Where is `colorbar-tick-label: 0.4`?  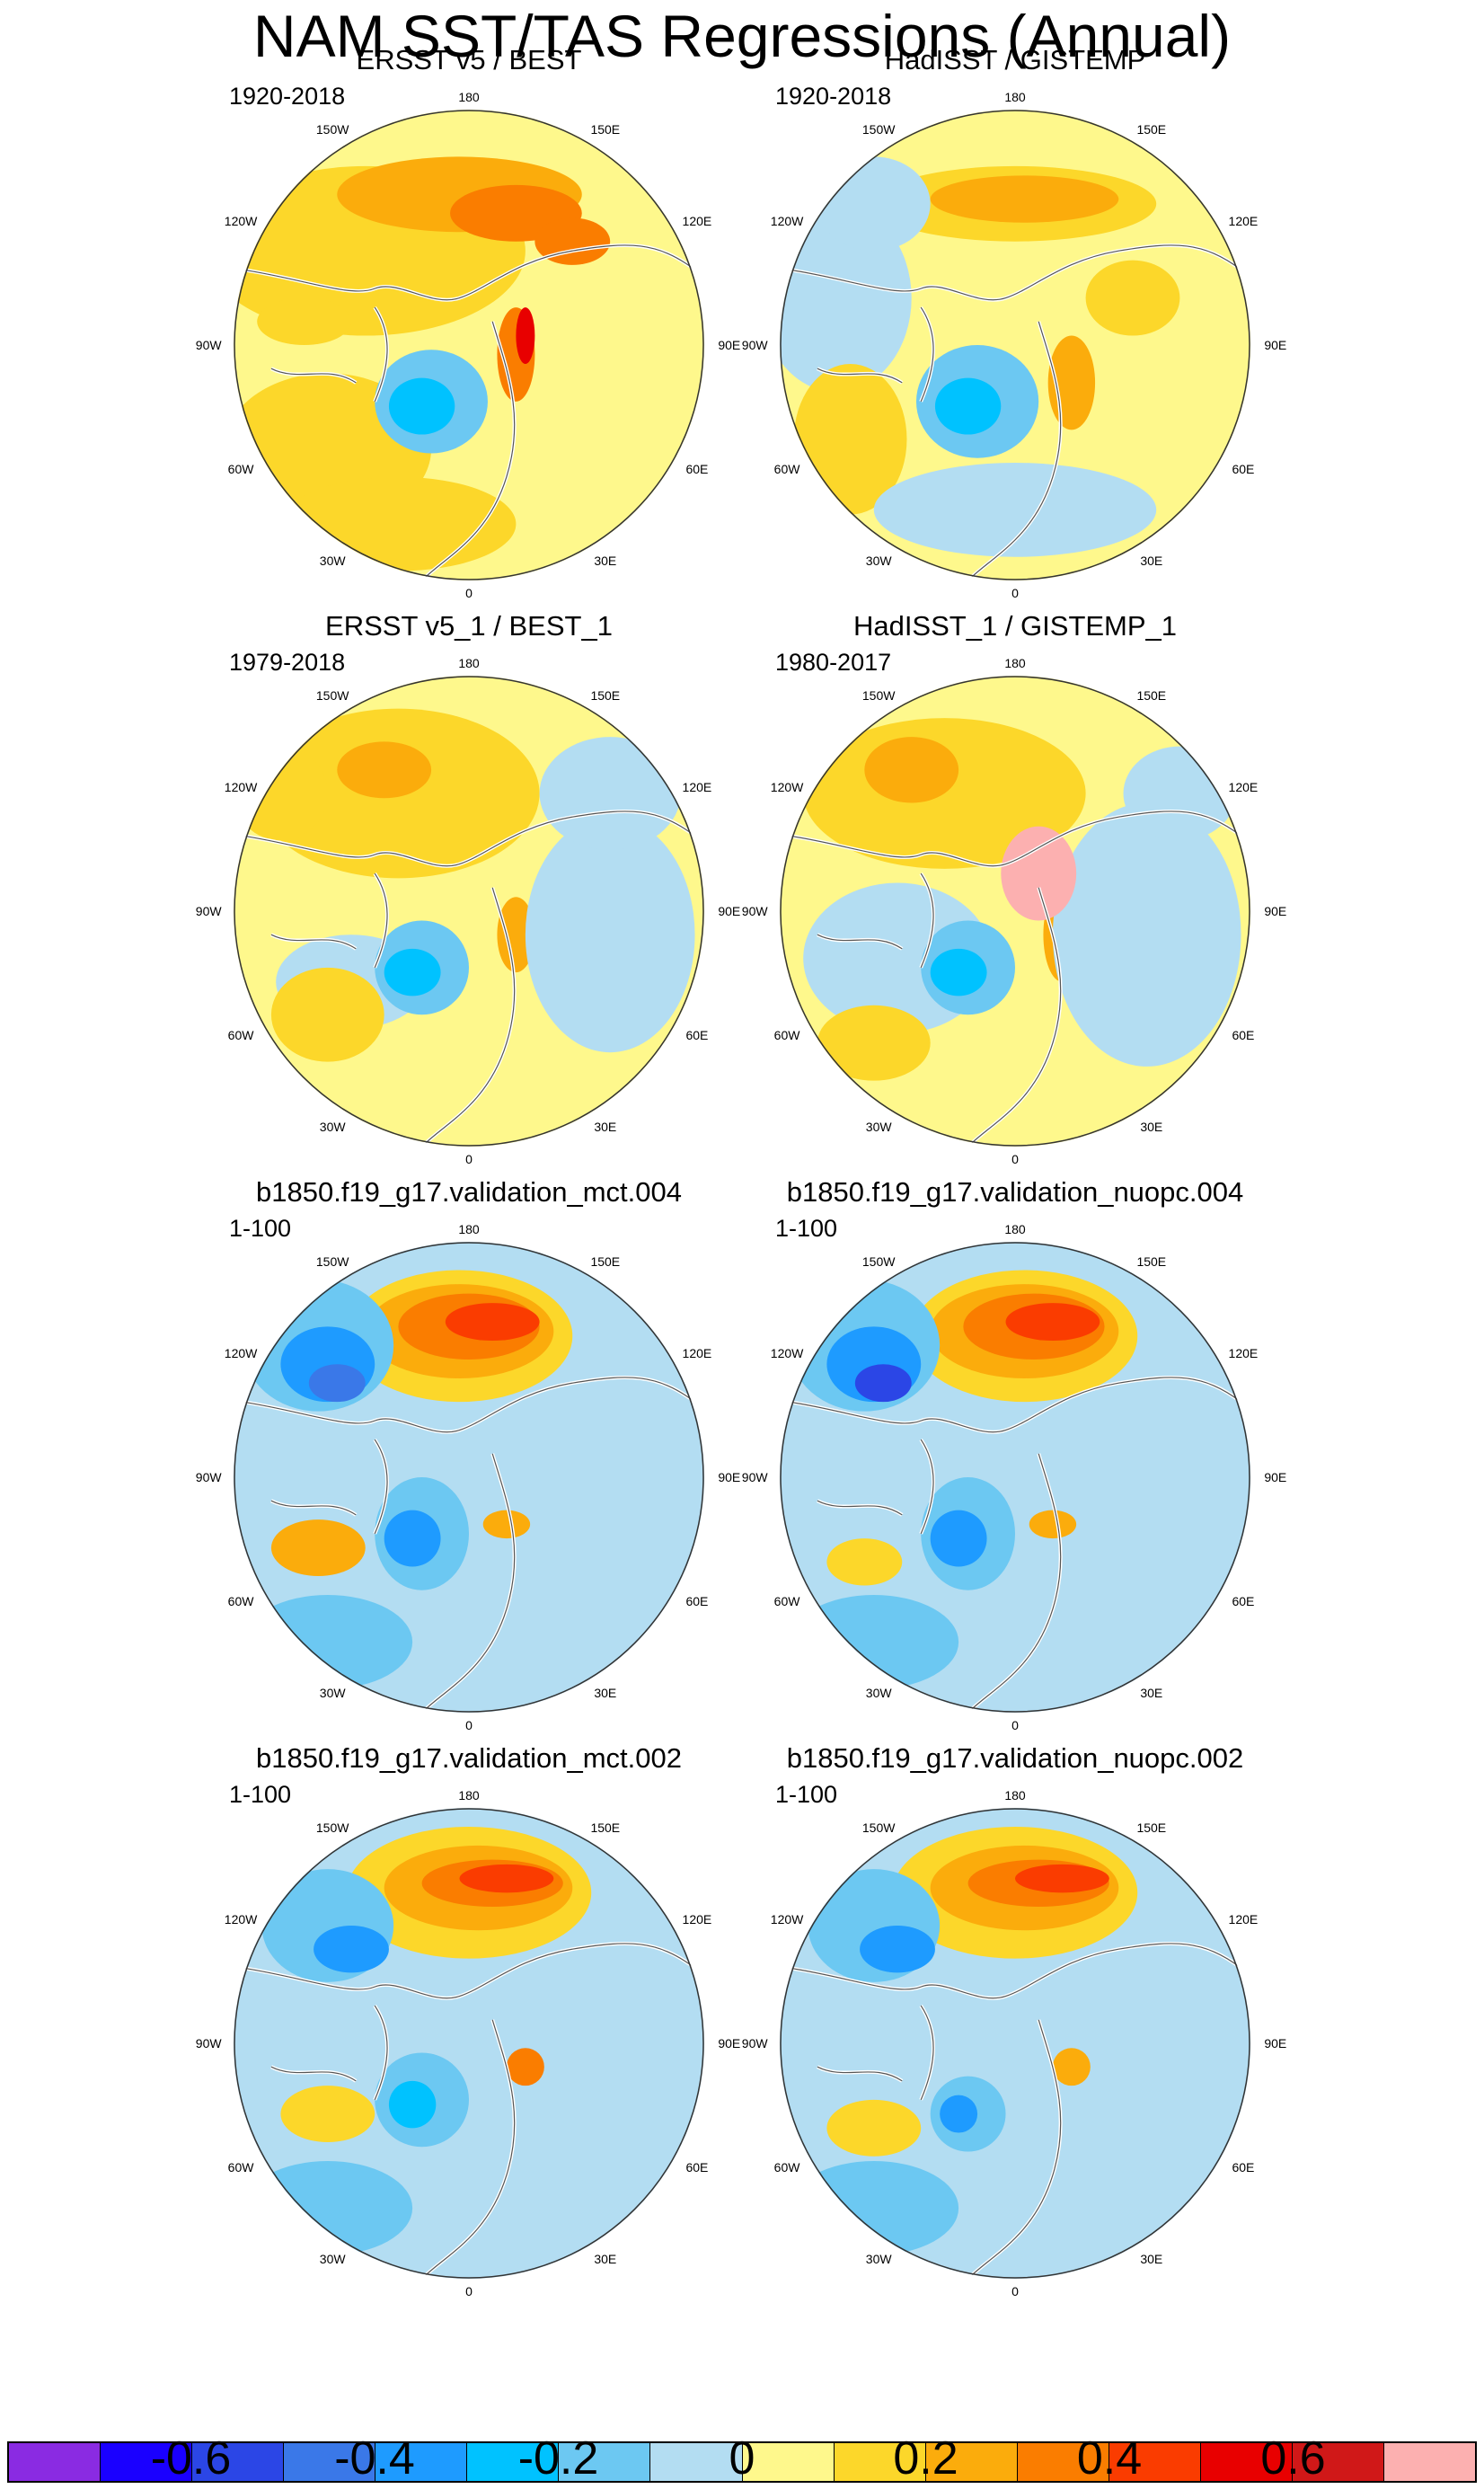
colorbar-tick-label: 0.4 is located at coordinates (1109, 2458).